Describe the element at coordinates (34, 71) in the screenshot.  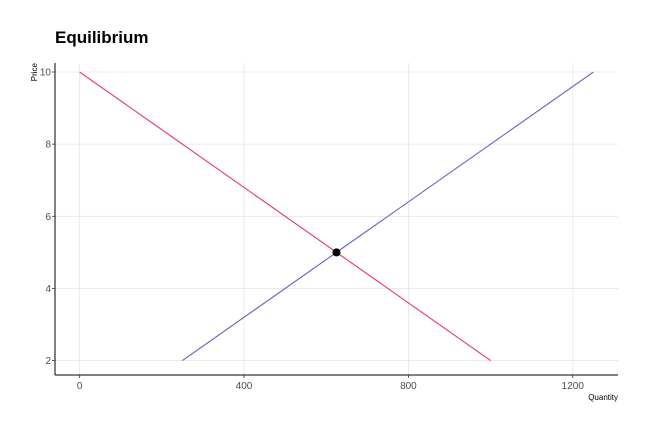
I see `y-axis-title: Price` at that location.